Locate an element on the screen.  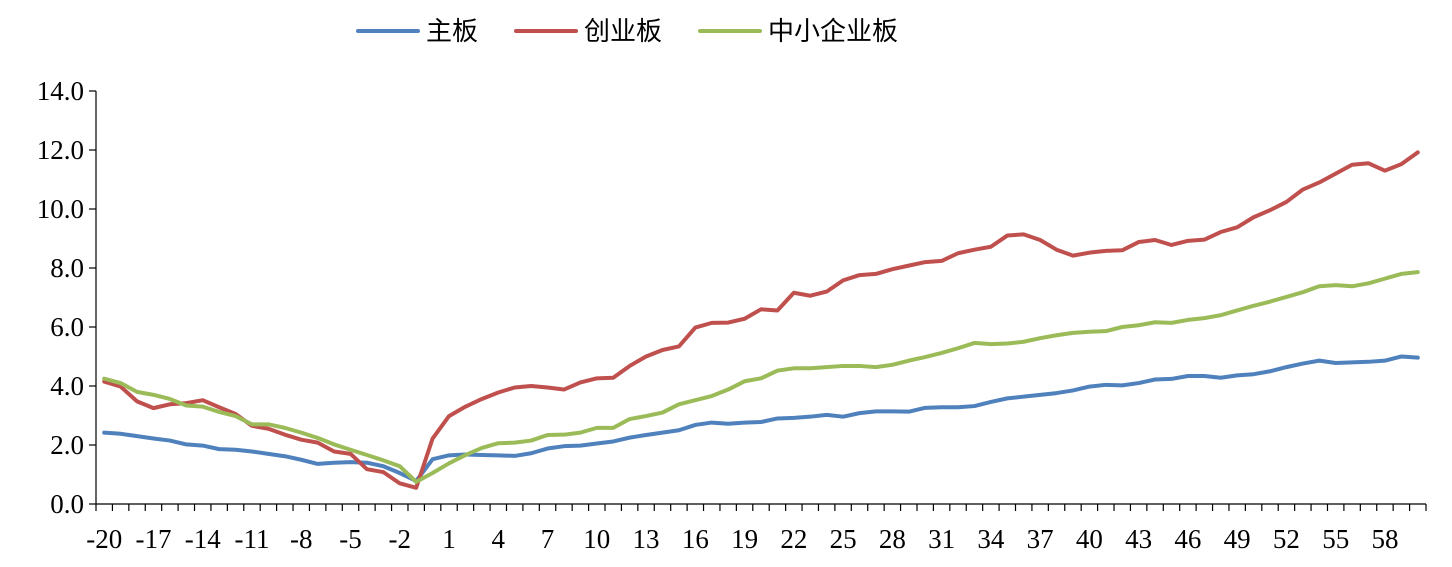
x-tick-label: -5 is located at coordinates (350, 539).